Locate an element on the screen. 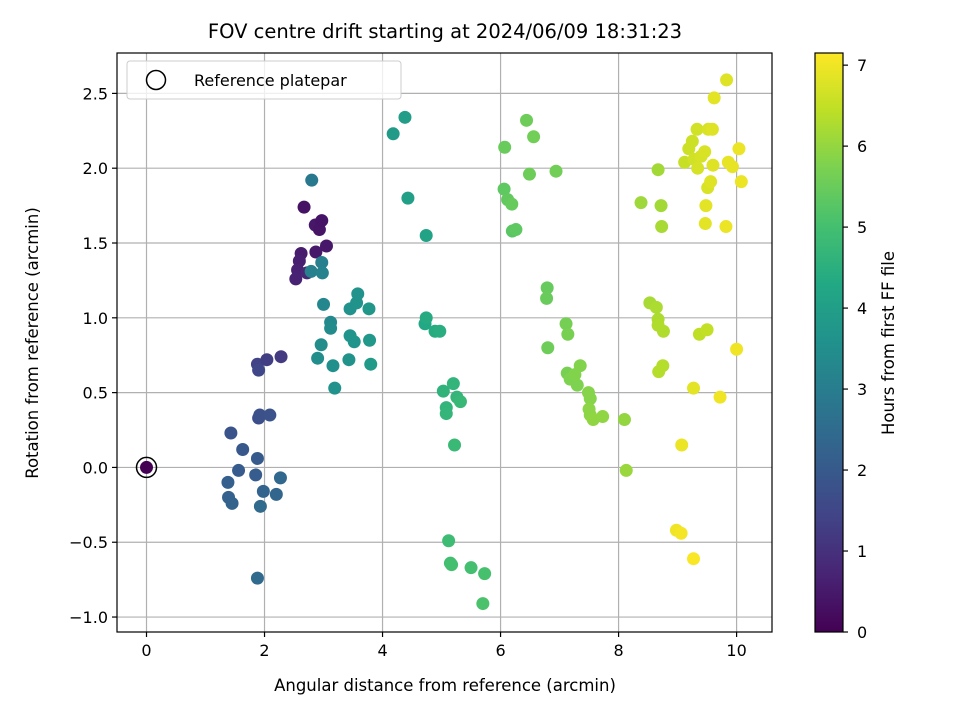 The width and height of the screenshot is (960, 720). colorbar: 0 1 2 3 4 5 6 7 Hours from first FF file is located at coordinates (856, 347).